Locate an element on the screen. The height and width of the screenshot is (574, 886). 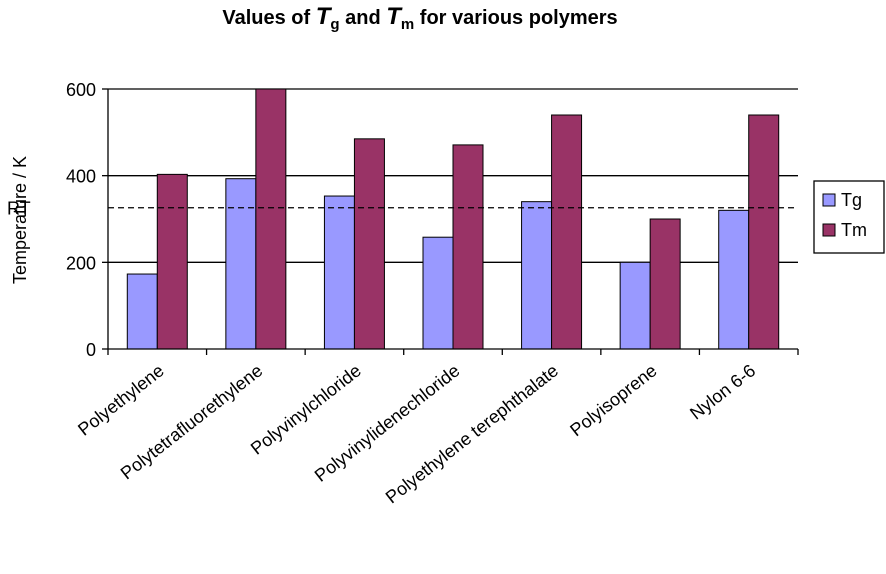
title-sub-g: g is located at coordinates (334, 24).